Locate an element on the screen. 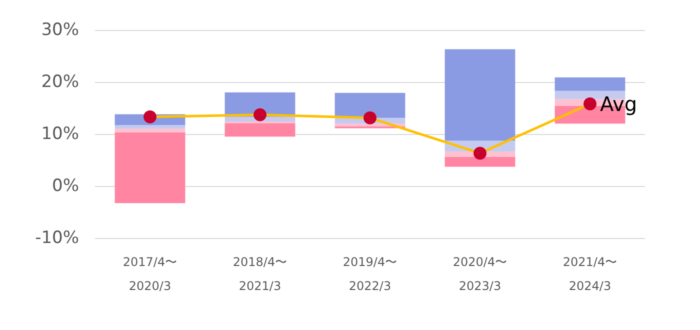 This screenshot has height=330, width=700. x-tick-label: 2018/4〜 2021/3 is located at coordinates (260, 274).